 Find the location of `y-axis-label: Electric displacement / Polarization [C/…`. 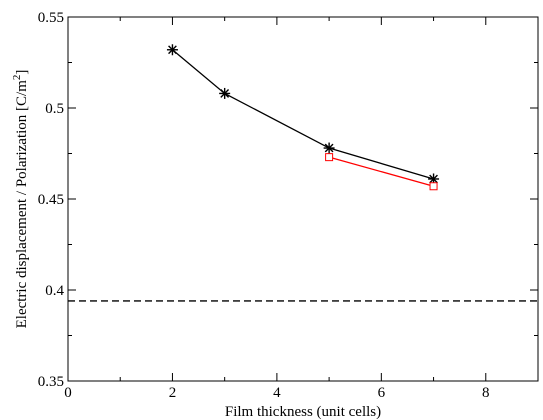

y-axis-label: Electric displacement / Polarization [C/… is located at coordinates (20, 199).